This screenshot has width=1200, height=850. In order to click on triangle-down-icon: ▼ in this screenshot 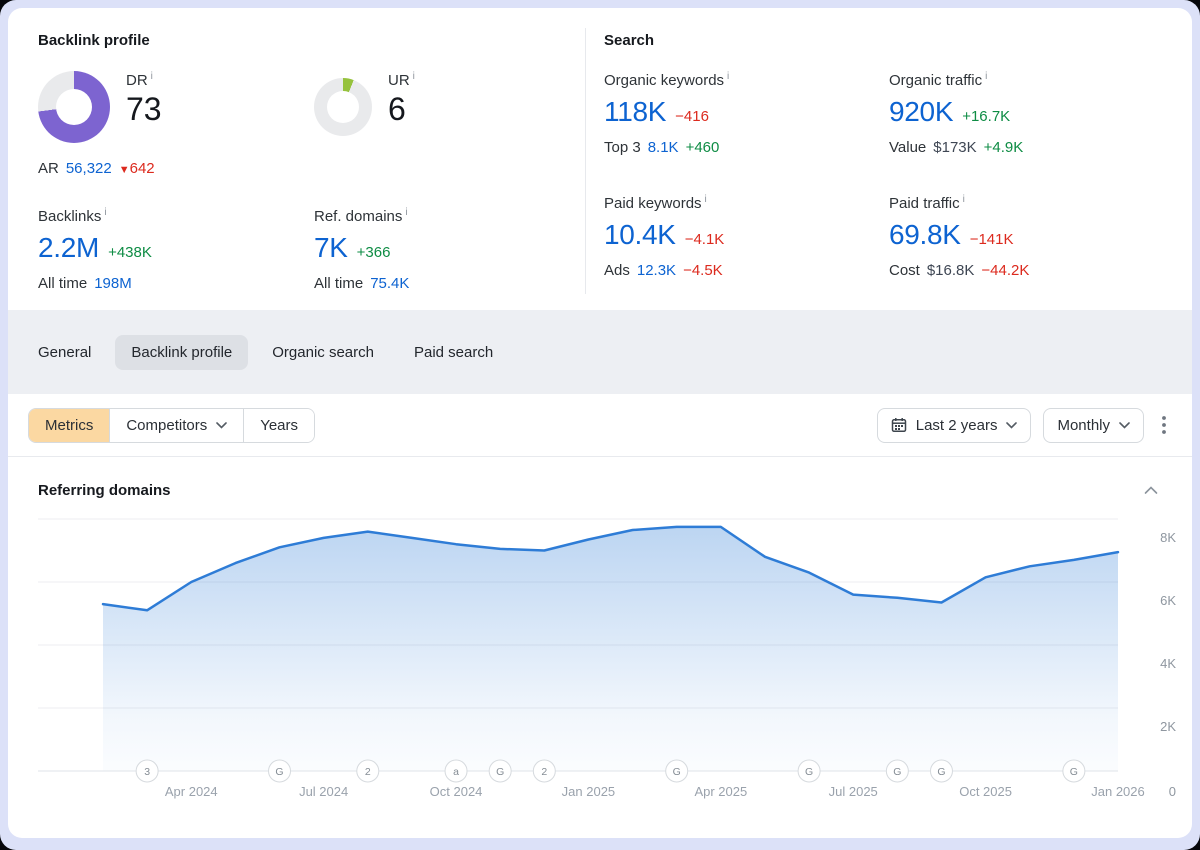, I will do `click(124, 170)`.